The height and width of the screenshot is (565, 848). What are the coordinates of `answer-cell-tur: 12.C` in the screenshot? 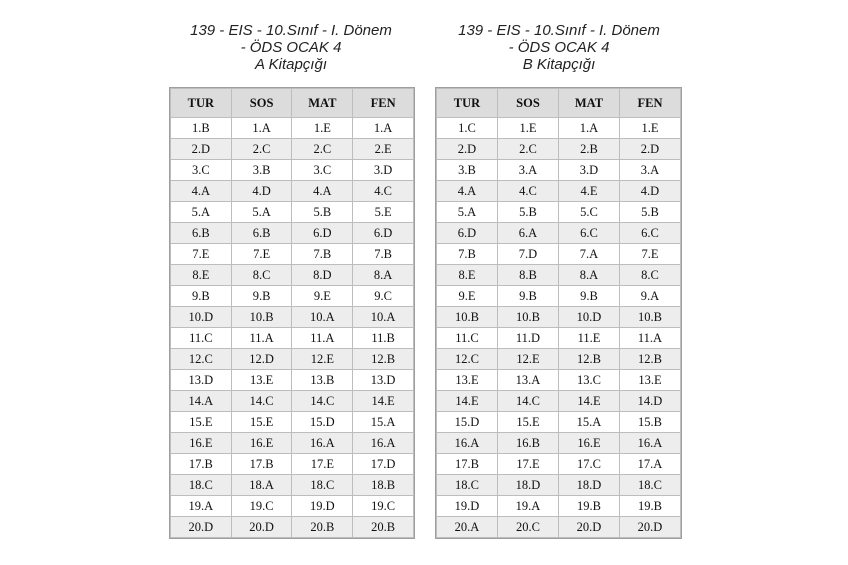 It's located at (467, 359).